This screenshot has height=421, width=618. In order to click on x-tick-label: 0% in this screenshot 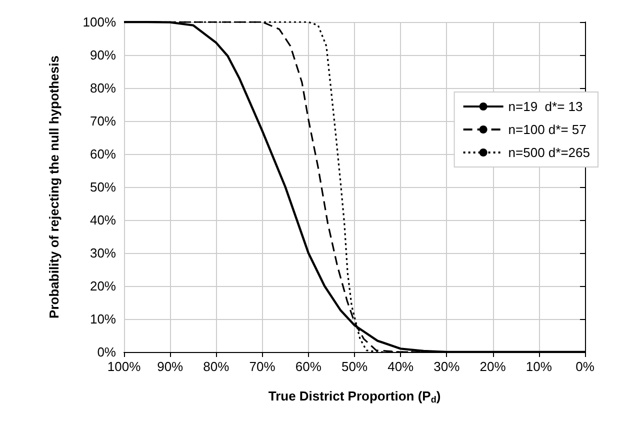, I will do `click(585, 366)`.